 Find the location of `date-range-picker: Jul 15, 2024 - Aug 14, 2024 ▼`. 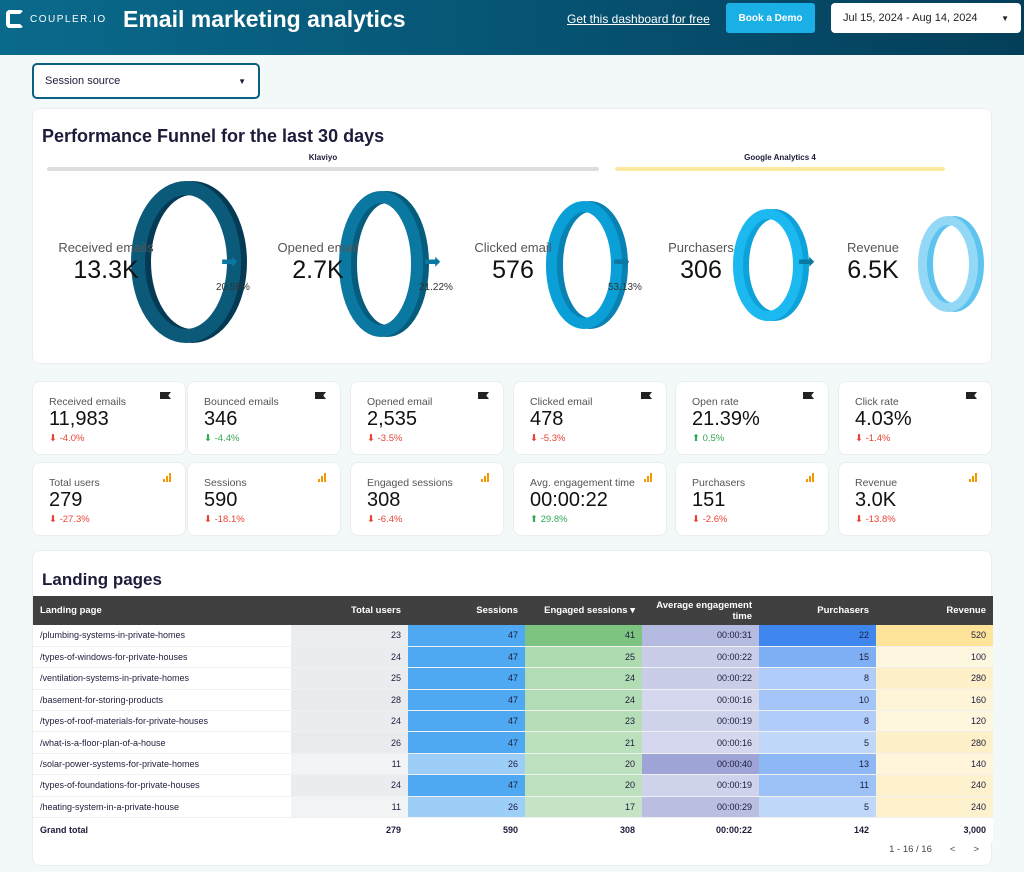

date-range-picker: Jul 15, 2024 - Aug 14, 2024 ▼ is located at coordinates (926, 18).